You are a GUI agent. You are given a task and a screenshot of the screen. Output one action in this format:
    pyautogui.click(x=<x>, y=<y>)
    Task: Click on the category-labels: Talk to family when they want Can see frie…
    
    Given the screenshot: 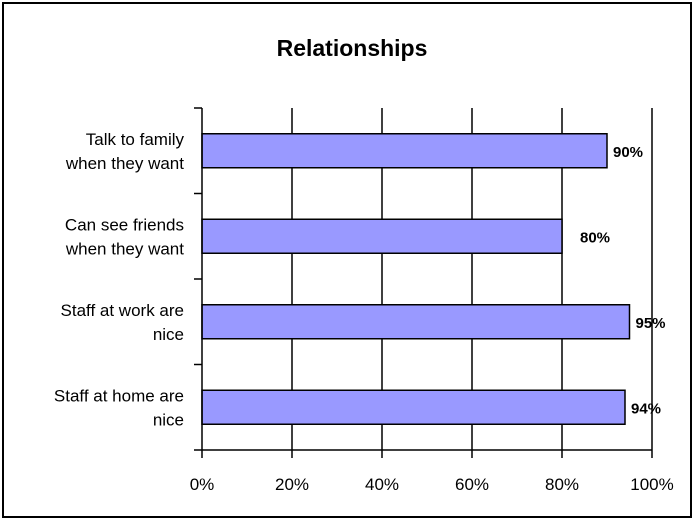 What is the action you would take?
    pyautogui.click(x=119, y=280)
    